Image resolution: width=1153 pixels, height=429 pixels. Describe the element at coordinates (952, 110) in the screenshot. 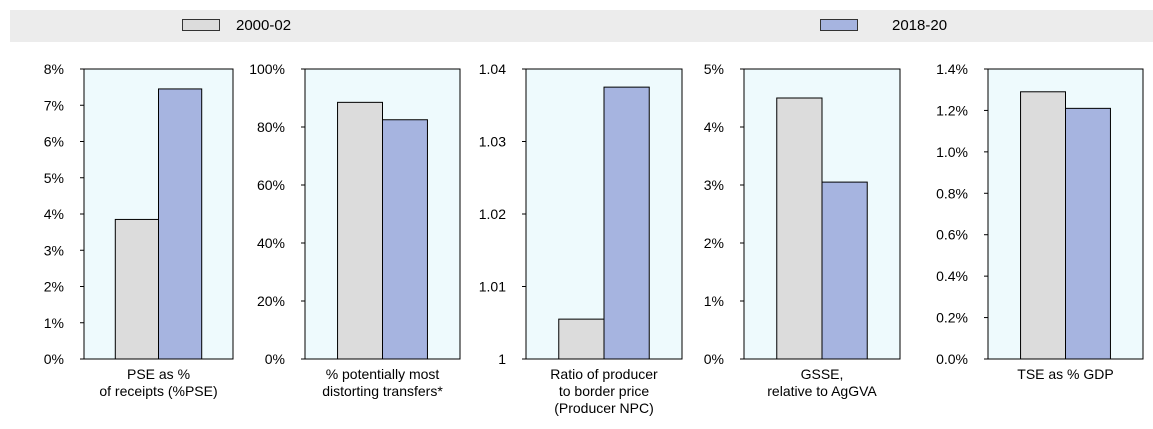

I see `ytick-label-5-6: 1.2%` at that location.